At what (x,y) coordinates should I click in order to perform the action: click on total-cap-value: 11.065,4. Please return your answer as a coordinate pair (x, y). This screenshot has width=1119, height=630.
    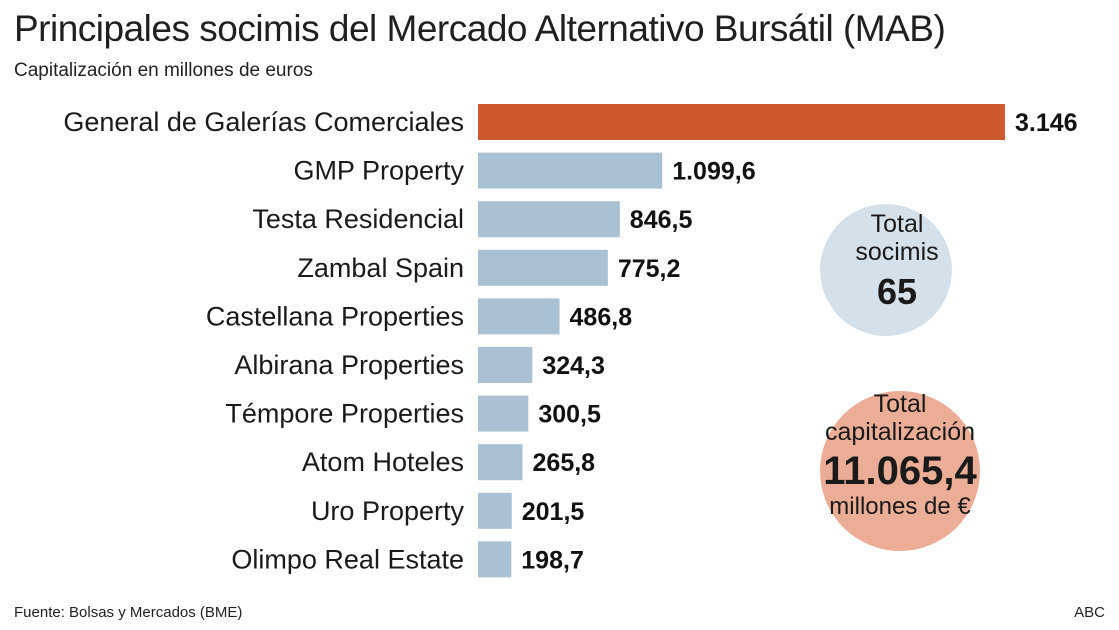
    Looking at the image, I should click on (900, 471).